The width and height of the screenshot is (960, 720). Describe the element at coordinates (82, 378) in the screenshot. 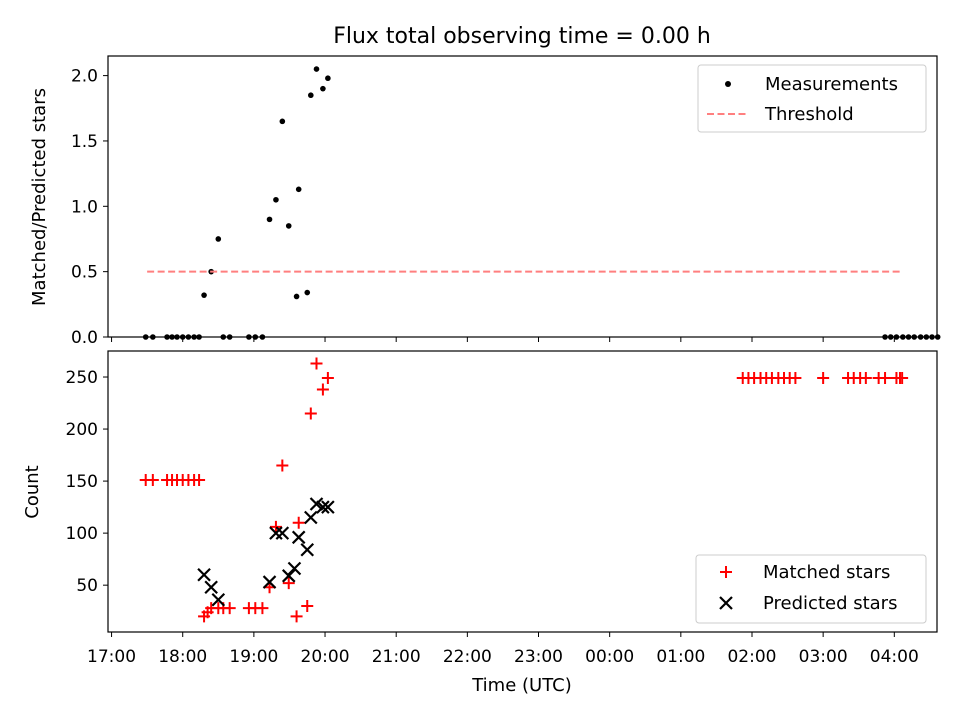

I see `count-y-tick-label: 250` at that location.